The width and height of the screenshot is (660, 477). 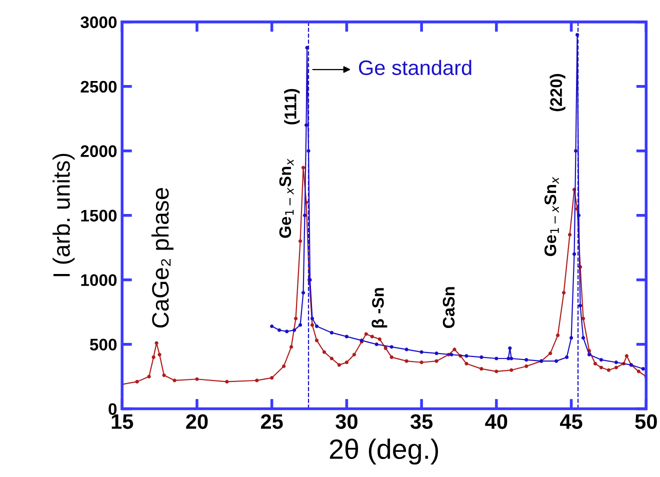 What do you see at coordinates (162, 258) in the screenshot?
I see `annotation: CaGe₂ phase` at bounding box center [162, 258].